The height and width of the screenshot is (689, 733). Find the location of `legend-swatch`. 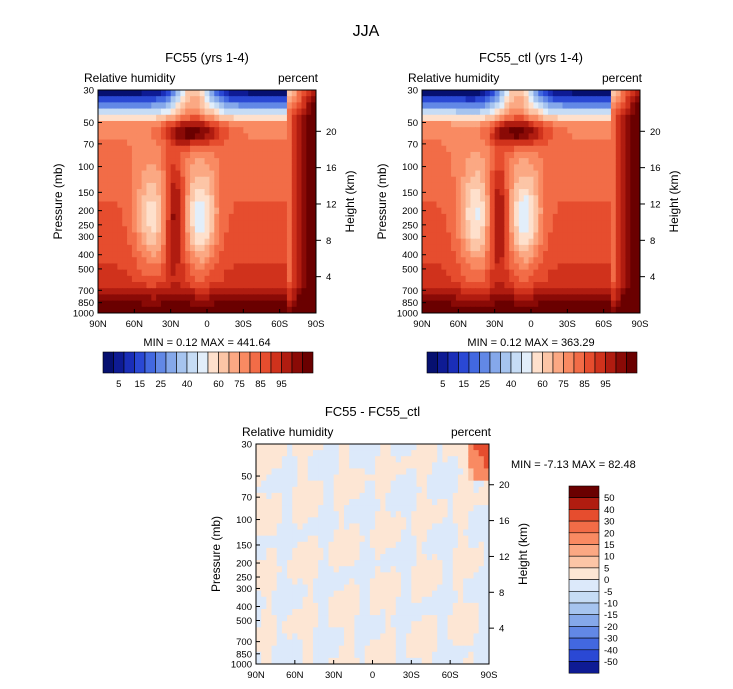

legend-swatch is located at coordinates (579, 362).